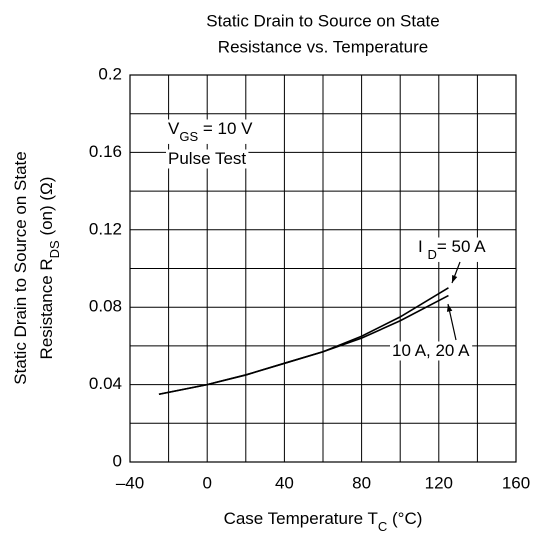 Image resolution: width=541 pixels, height=539 pixels. I want to click on x-tick-label: 0, so click(206, 482).